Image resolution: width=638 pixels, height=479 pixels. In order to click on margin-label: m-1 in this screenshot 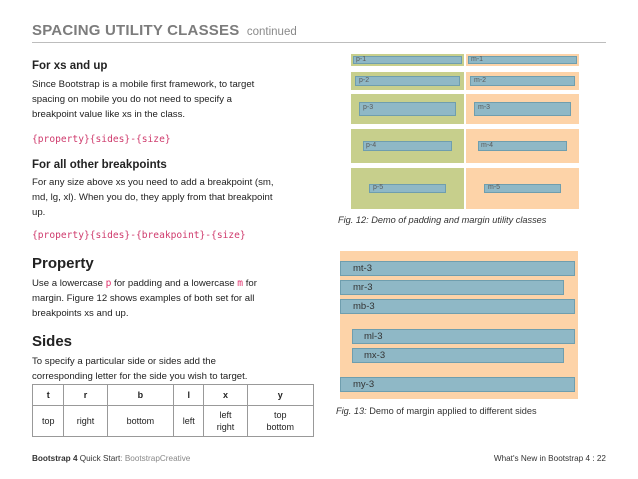, I will do `click(477, 59)`.